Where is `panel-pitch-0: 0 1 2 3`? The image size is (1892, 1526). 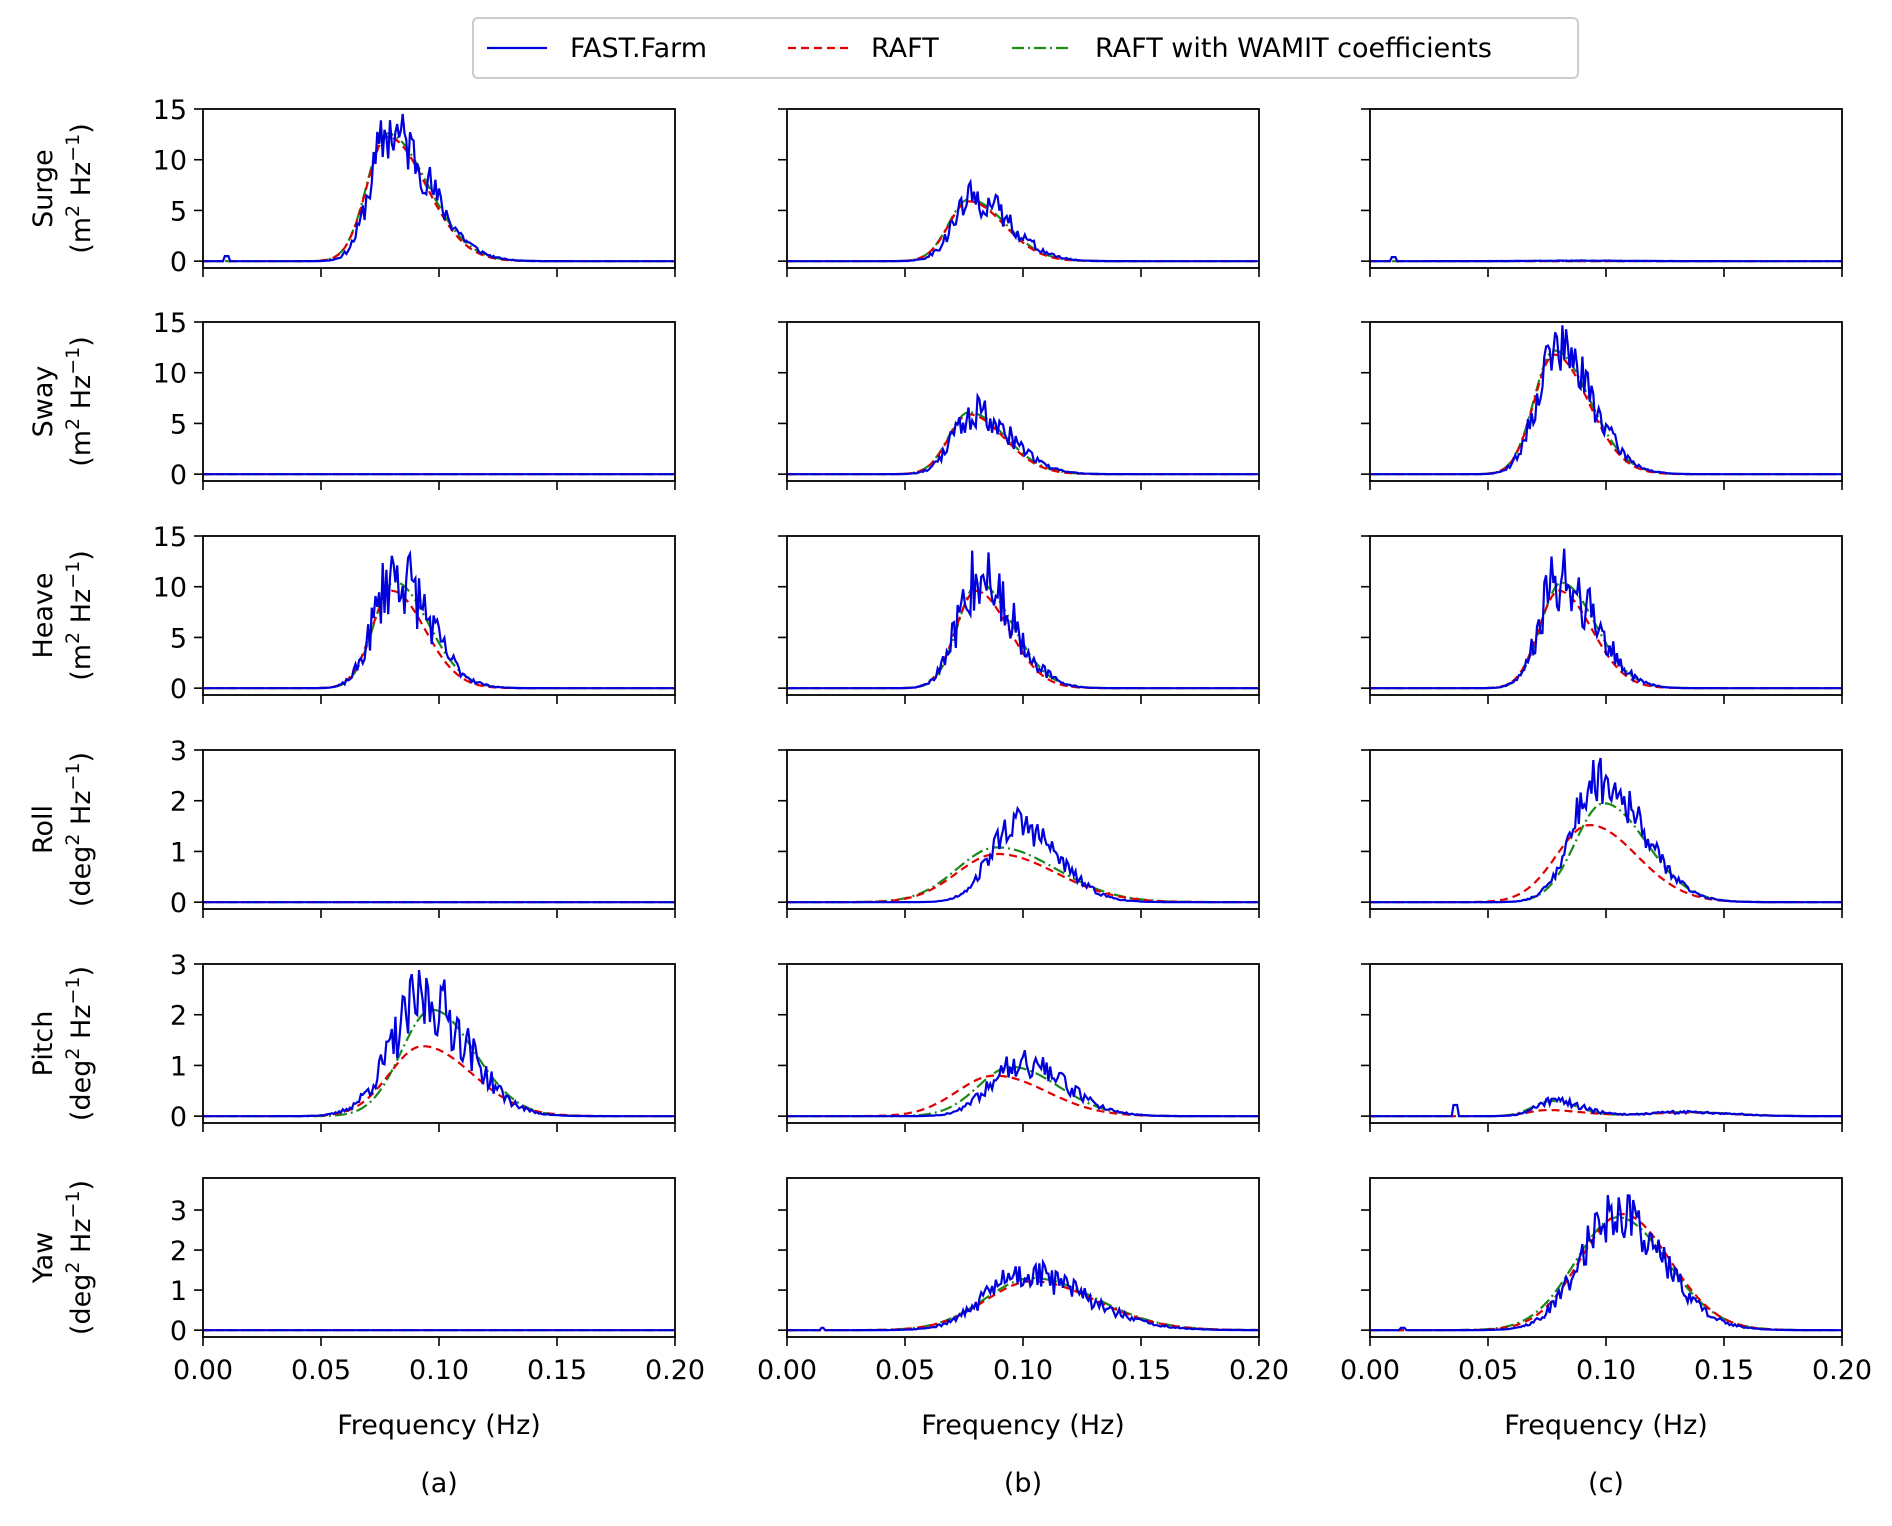
panel-pitch-0: 0 1 2 3 is located at coordinates (423, 1041).